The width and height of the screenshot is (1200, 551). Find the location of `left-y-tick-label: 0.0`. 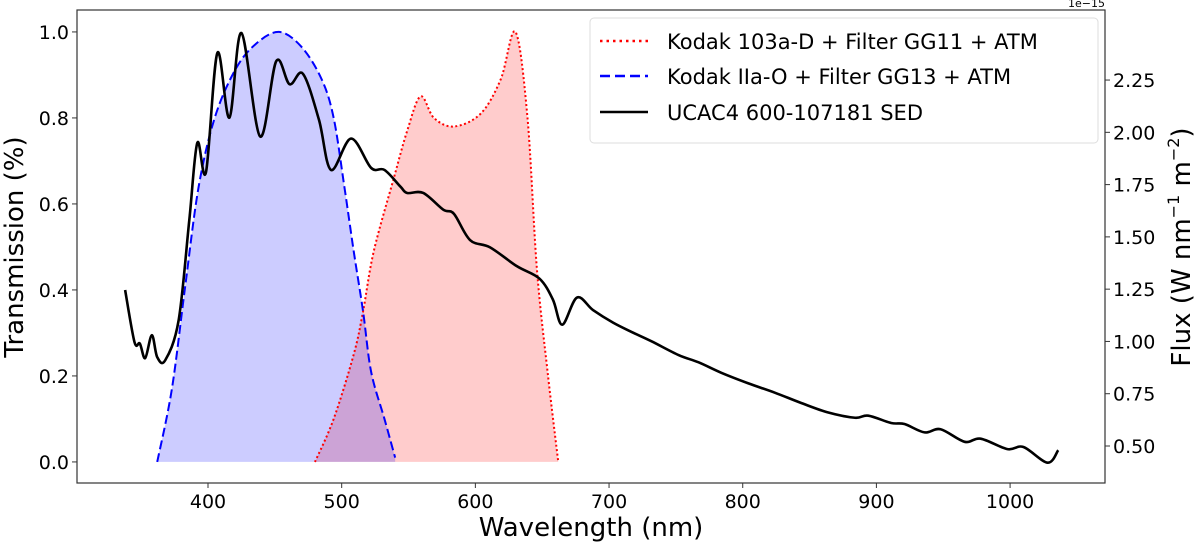

left-y-tick-label: 0.0 is located at coordinates (54, 463).